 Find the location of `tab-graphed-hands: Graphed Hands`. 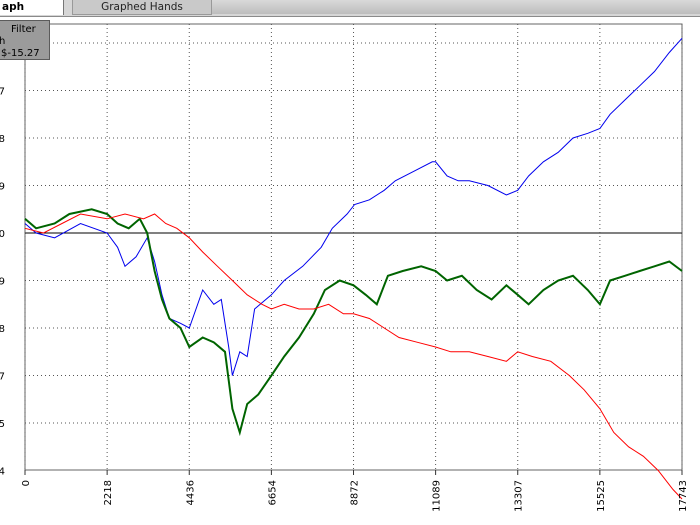

tab-graphed-hands: Graphed Hands is located at coordinates (142, 7).